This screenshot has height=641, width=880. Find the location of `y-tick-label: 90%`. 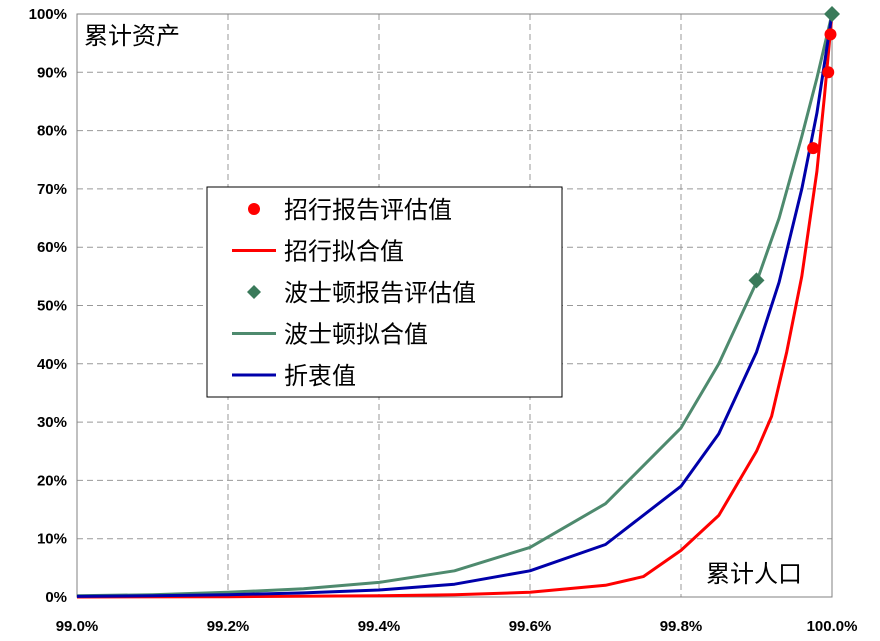

y-tick-label: 90% is located at coordinates (52, 72).